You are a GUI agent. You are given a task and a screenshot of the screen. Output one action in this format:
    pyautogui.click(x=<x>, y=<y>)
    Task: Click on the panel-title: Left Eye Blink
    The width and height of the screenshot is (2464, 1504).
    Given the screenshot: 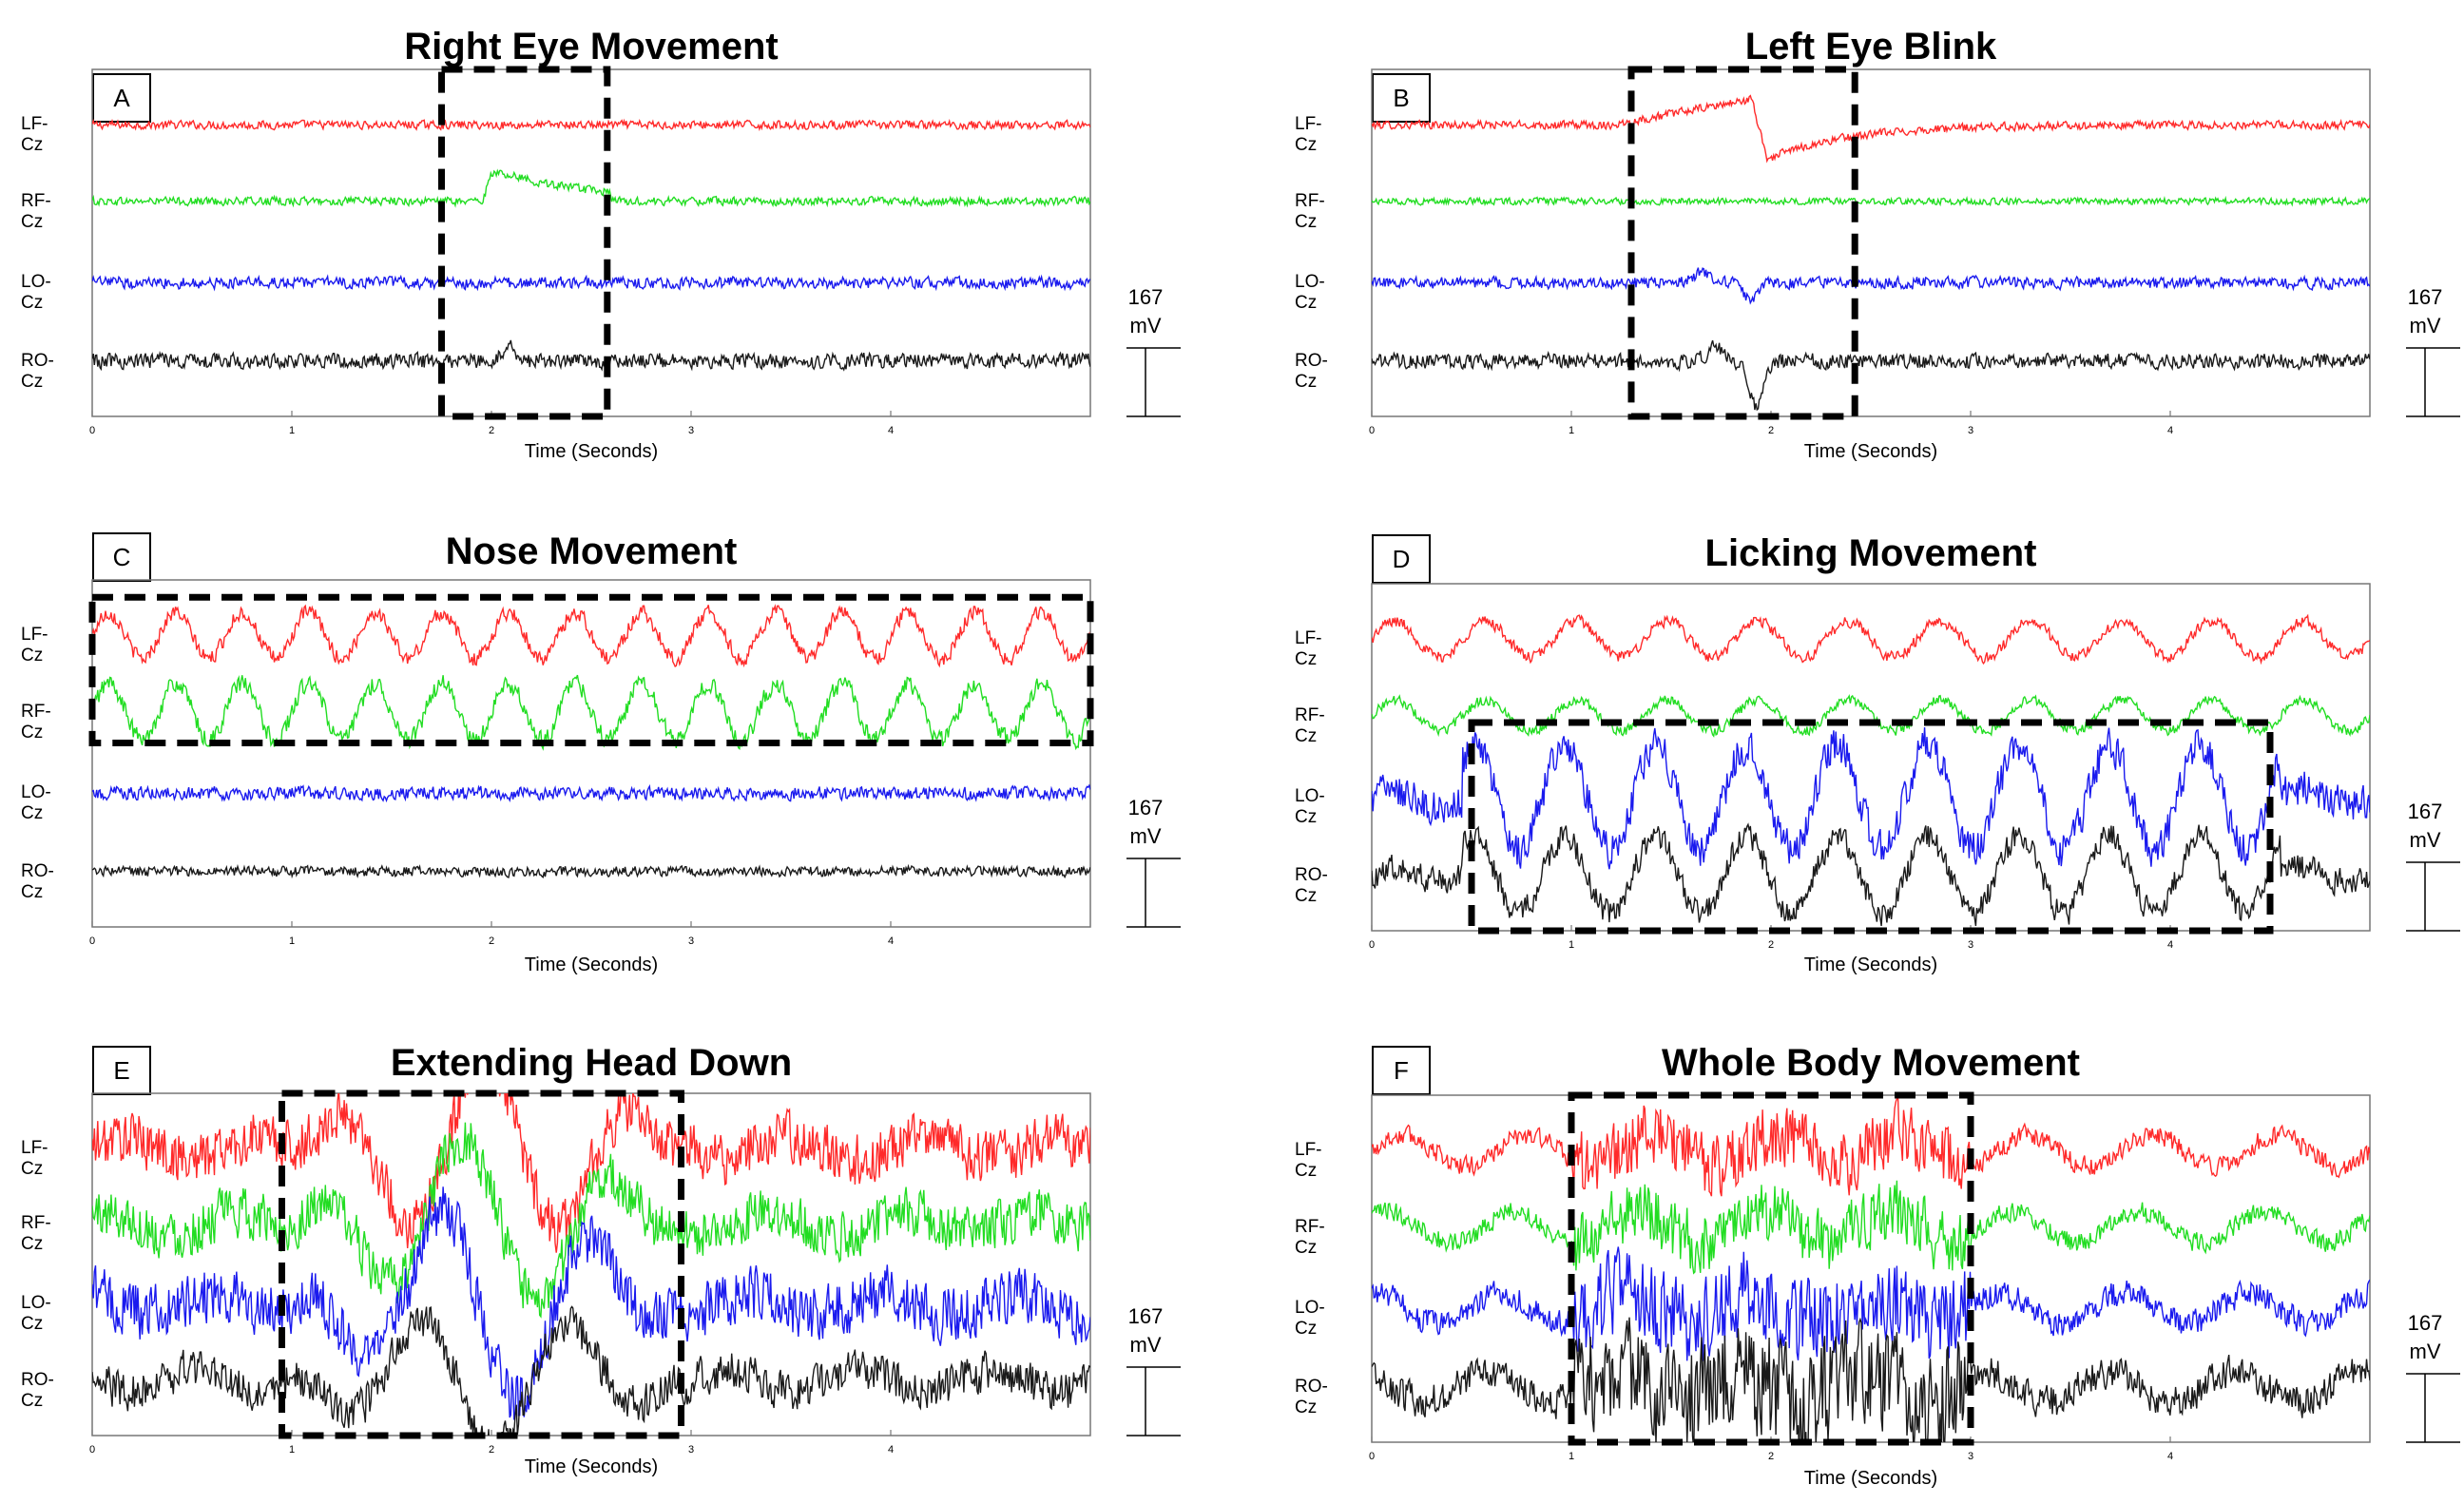 What is the action you would take?
    pyautogui.click(x=1870, y=46)
    